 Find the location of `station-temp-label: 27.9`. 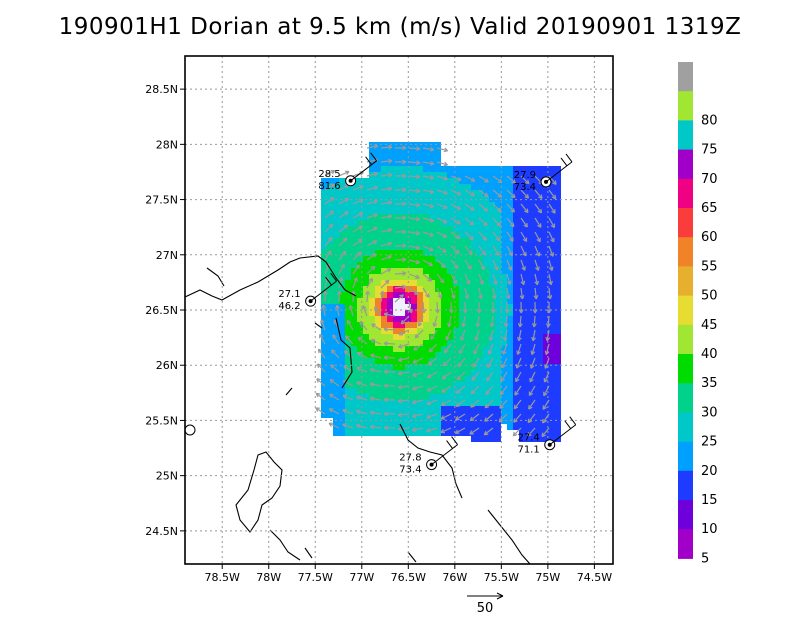

station-temp-label: 27.9 is located at coordinates (525, 175).